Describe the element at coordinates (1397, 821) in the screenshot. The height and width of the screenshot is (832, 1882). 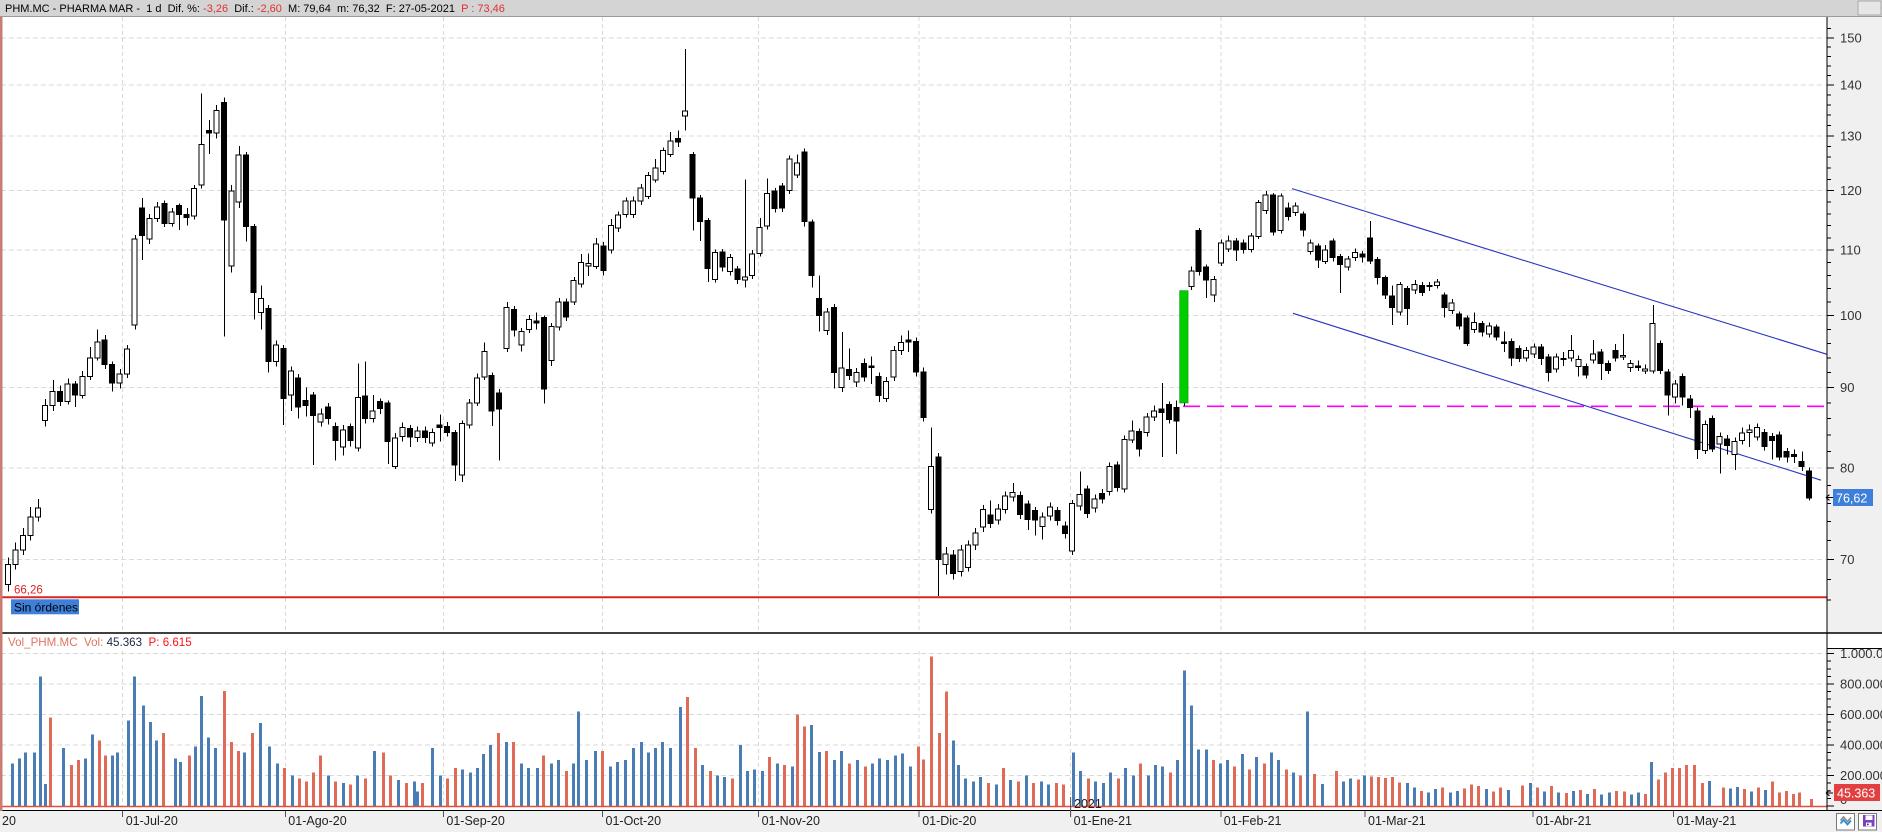
I see `svg-text: 01-Mar-21` at that location.